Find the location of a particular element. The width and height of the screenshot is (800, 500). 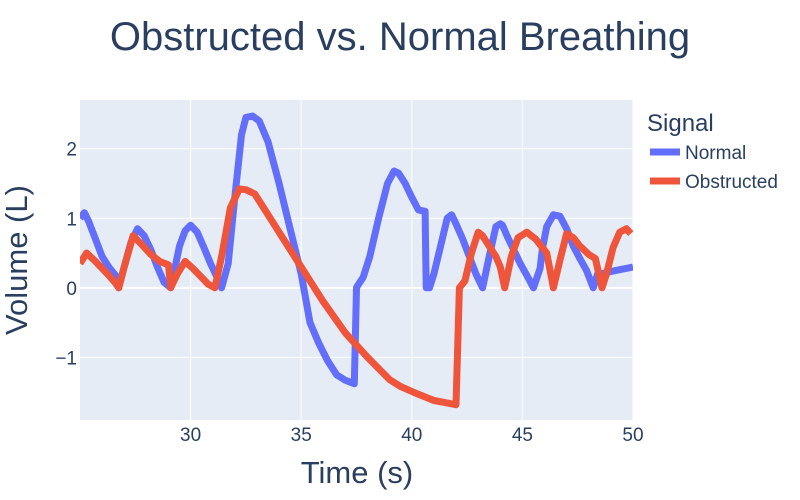

x-tick-label: 30 is located at coordinates (190, 435).